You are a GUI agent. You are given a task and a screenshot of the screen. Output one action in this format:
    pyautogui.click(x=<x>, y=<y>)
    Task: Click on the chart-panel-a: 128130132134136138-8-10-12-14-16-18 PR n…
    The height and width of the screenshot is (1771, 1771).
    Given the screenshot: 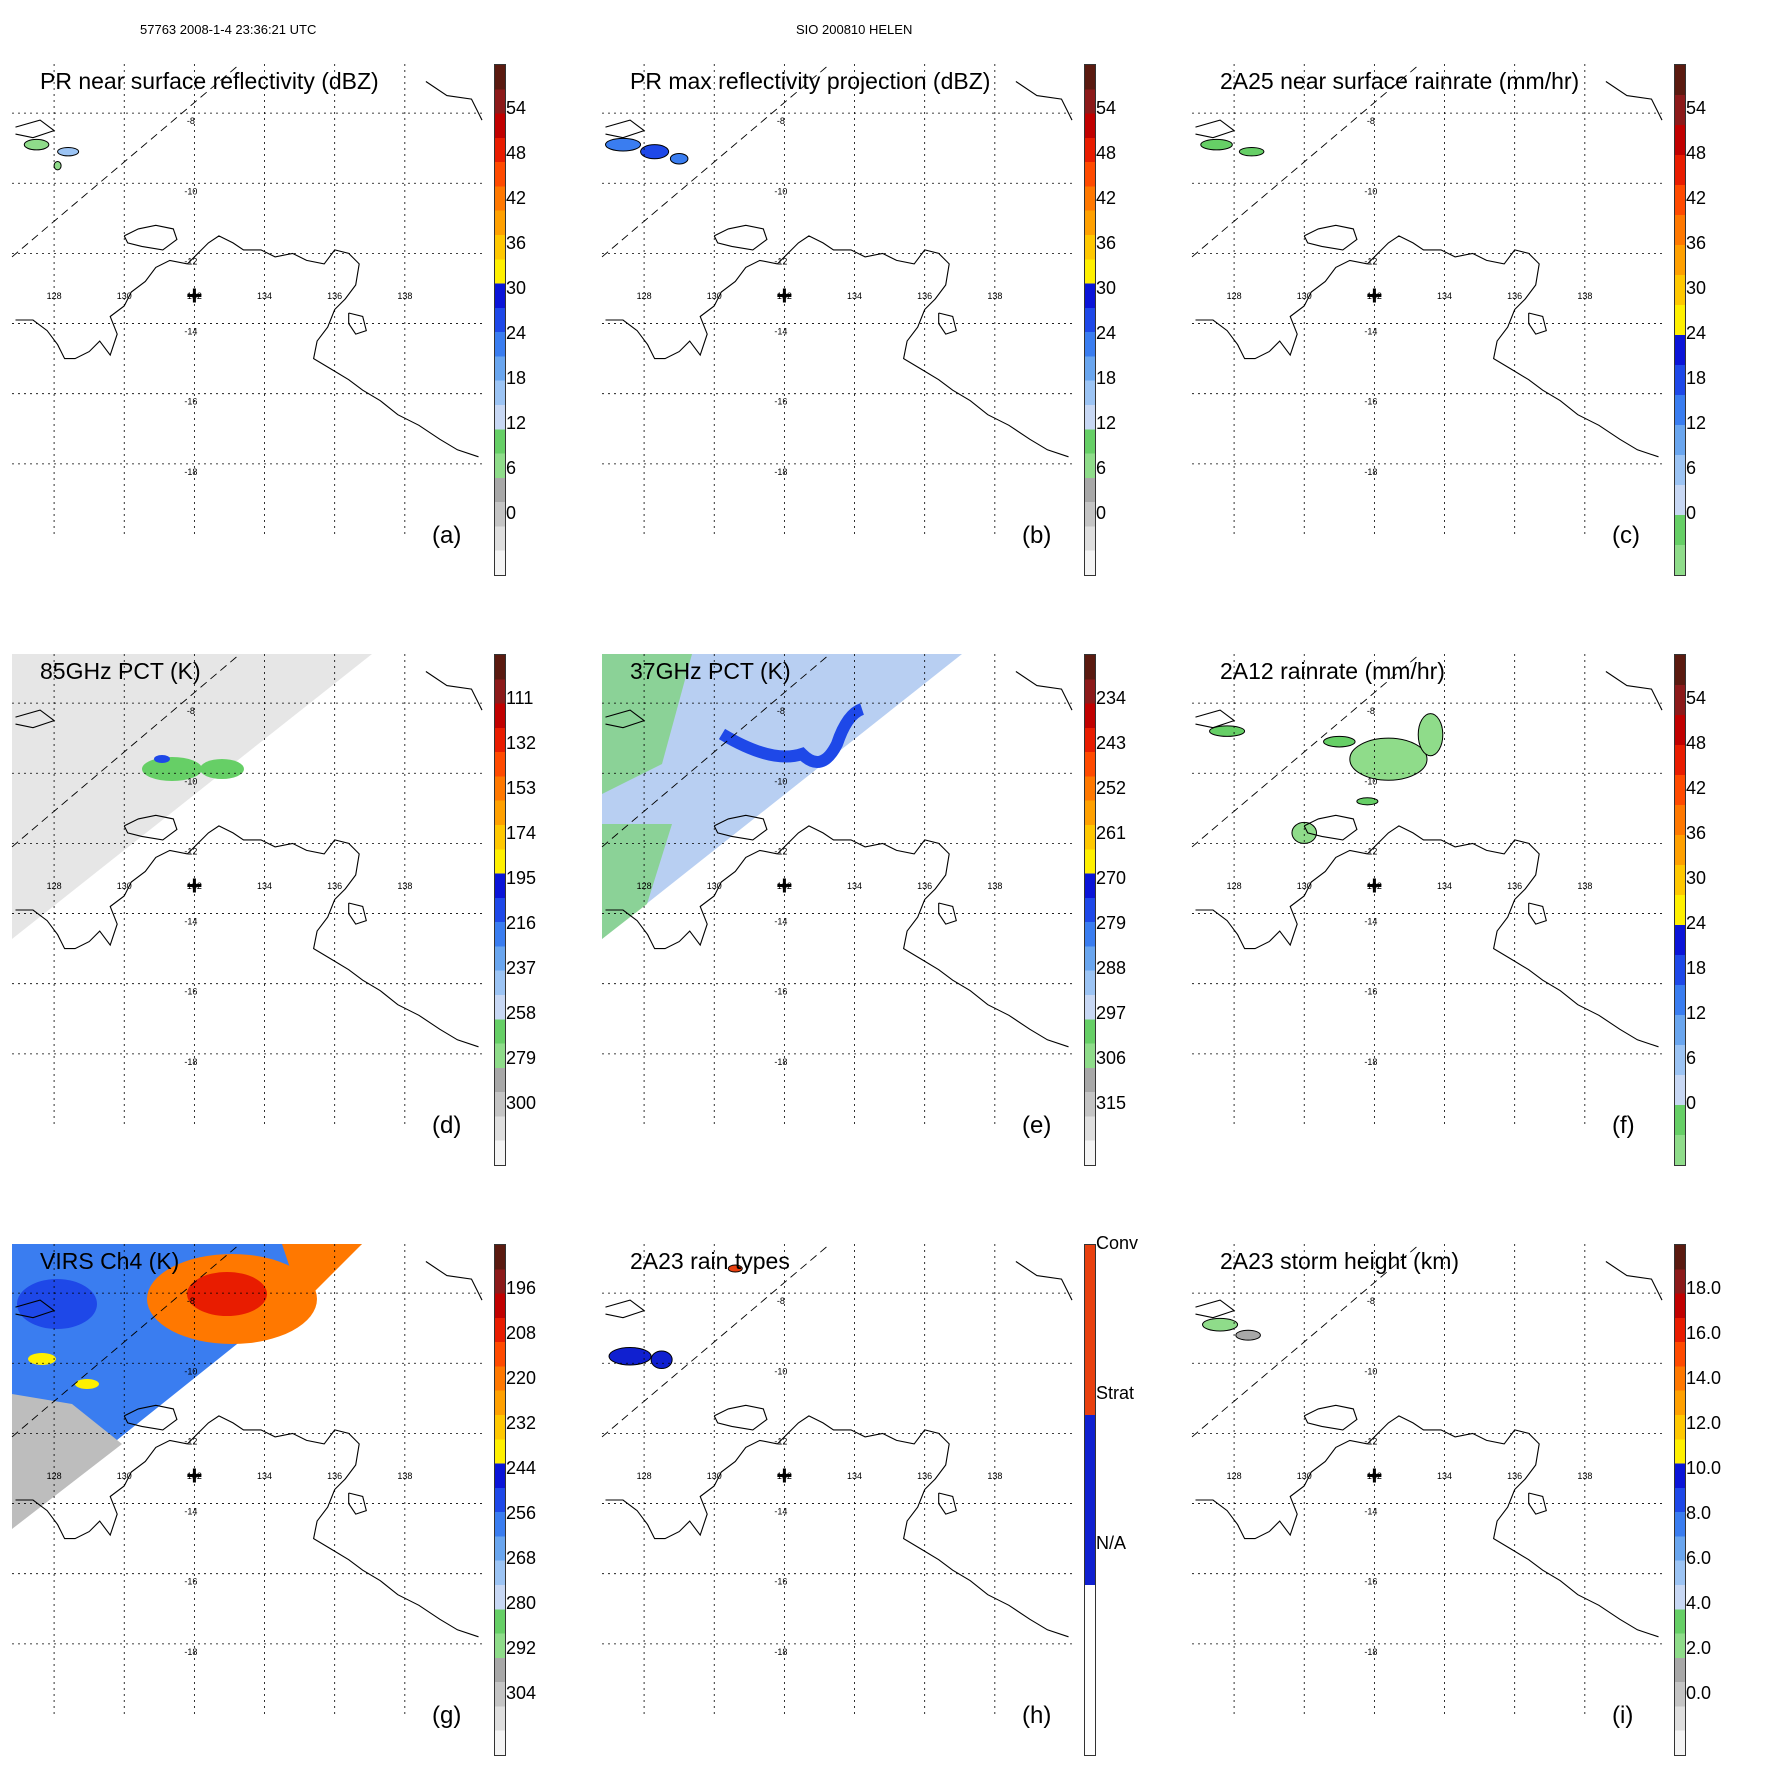 What is the action you would take?
    pyautogui.click(x=270, y=302)
    